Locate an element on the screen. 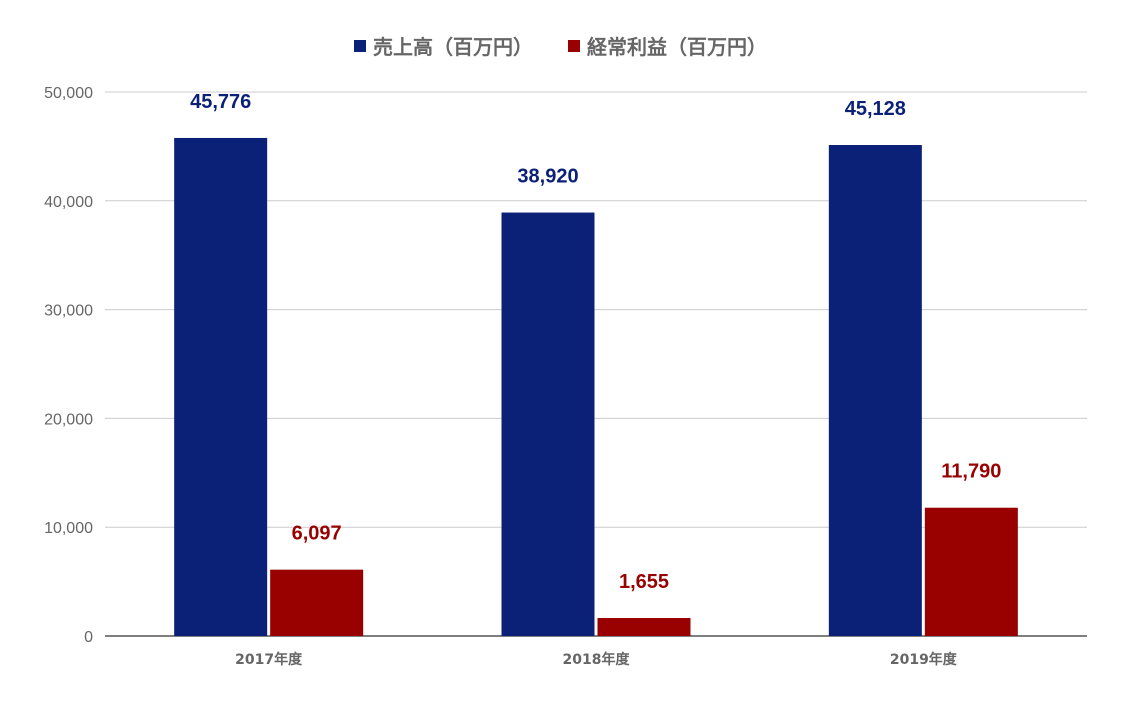 The height and width of the screenshot is (703, 1122). y-tick-label: 10,000 is located at coordinates (68, 528).